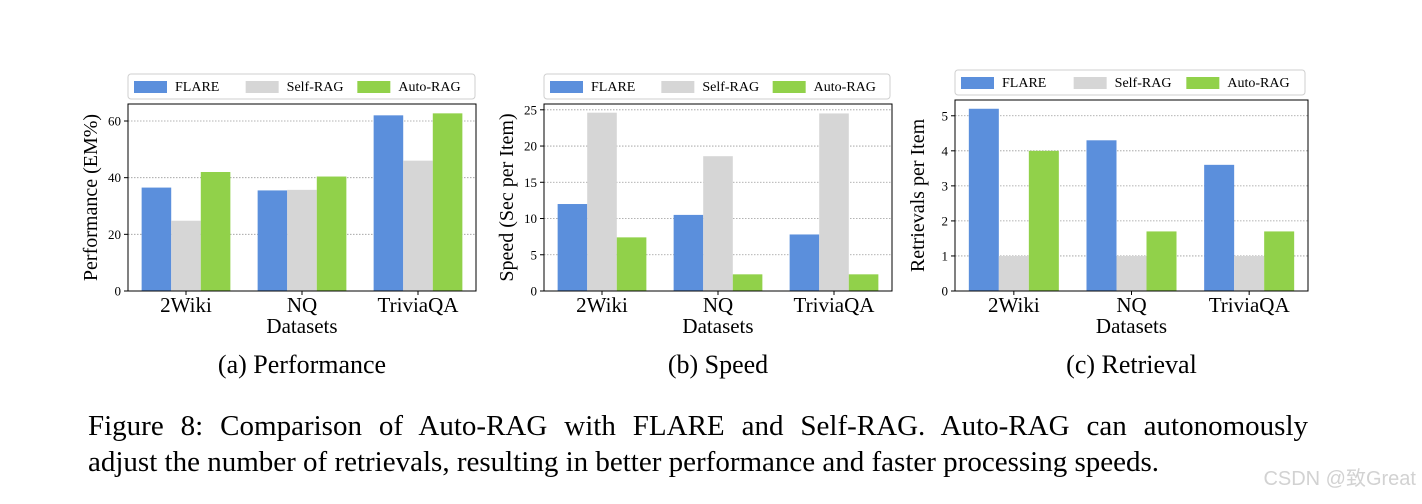  I want to click on y-tick-label: 40, so click(114, 177).